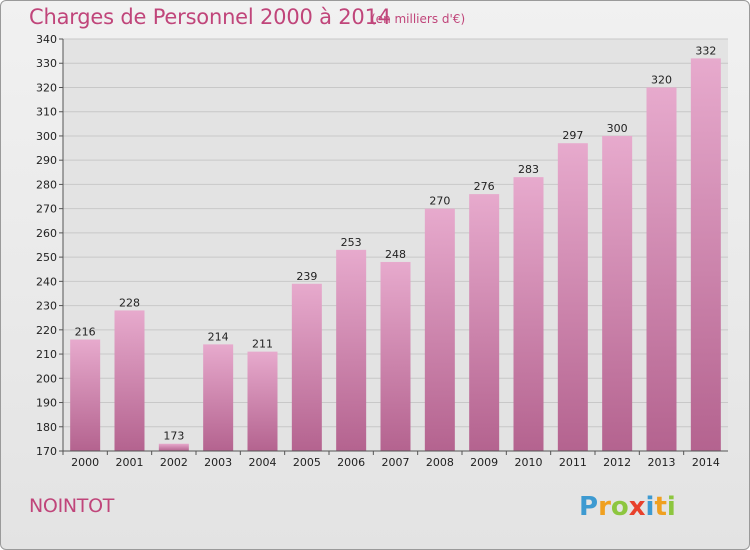 The width and height of the screenshot is (750, 550). Describe the element at coordinates (46, 209) in the screenshot. I see `y-tick-label: 270` at that location.